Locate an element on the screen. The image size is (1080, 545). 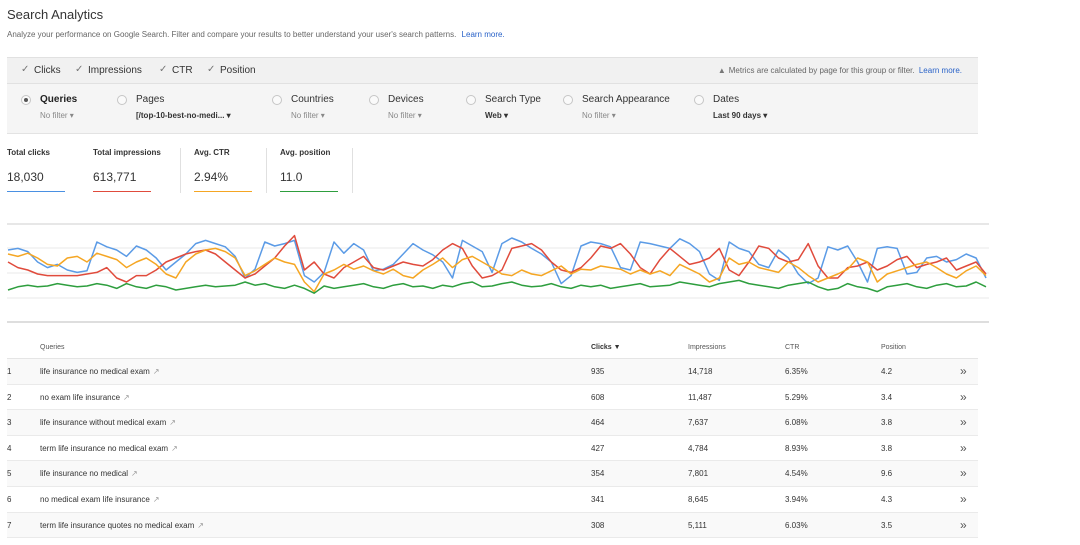
avg-ctr: Avg. CTR 2.94% is located at coordinates (223, 170).